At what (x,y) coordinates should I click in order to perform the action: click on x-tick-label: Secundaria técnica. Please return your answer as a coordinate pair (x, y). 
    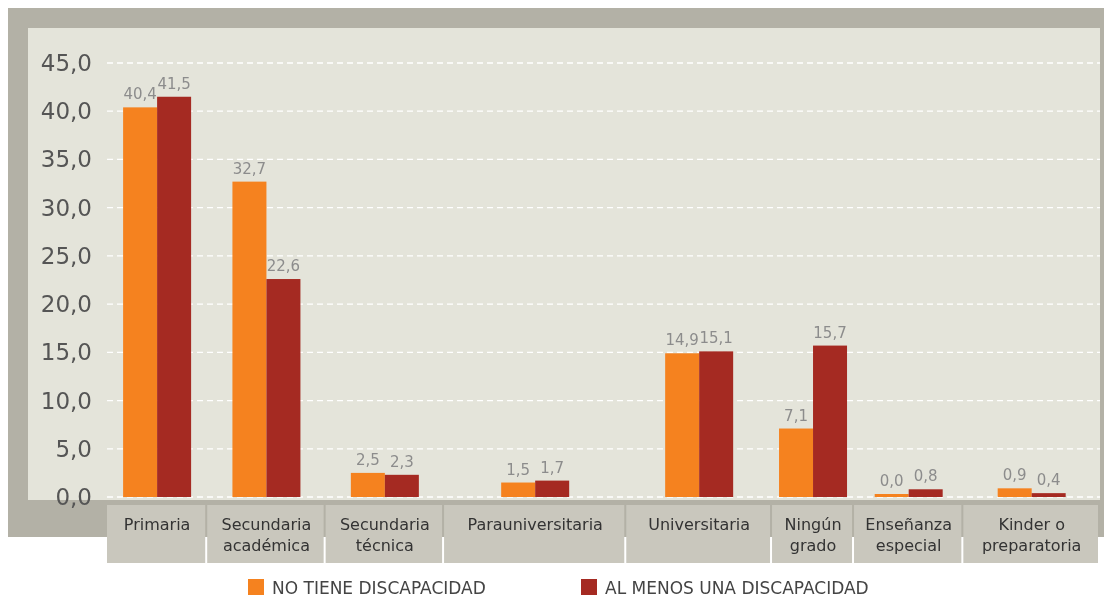
    Looking at the image, I should click on (384, 535).